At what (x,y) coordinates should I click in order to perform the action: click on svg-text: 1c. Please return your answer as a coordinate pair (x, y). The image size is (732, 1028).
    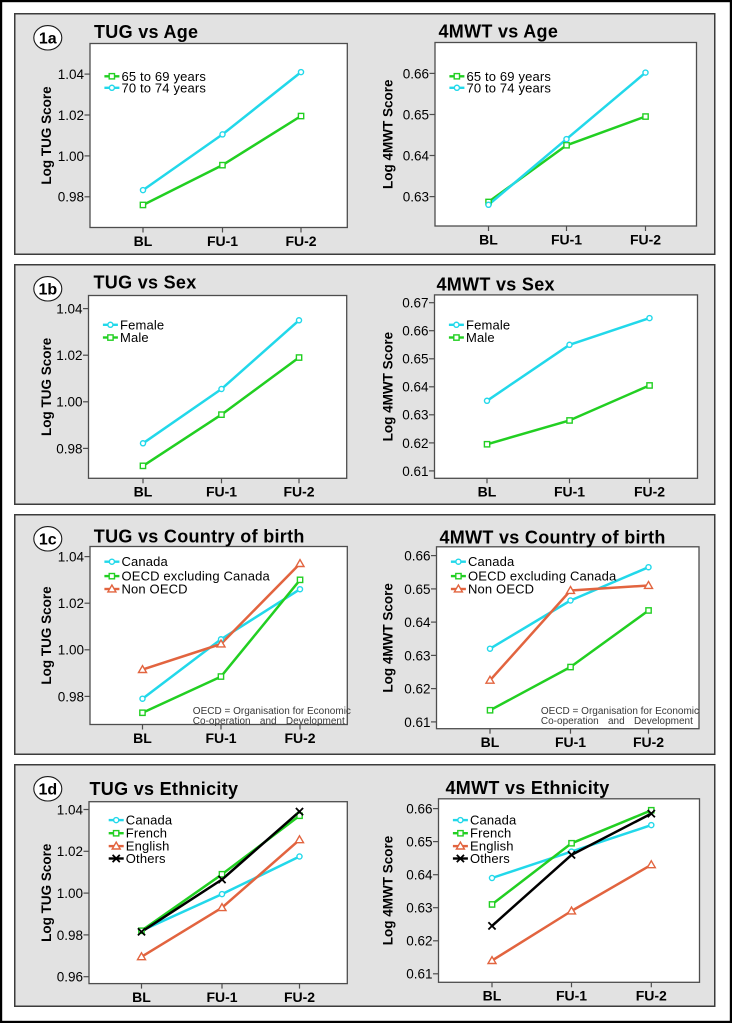
    Looking at the image, I should click on (48, 540).